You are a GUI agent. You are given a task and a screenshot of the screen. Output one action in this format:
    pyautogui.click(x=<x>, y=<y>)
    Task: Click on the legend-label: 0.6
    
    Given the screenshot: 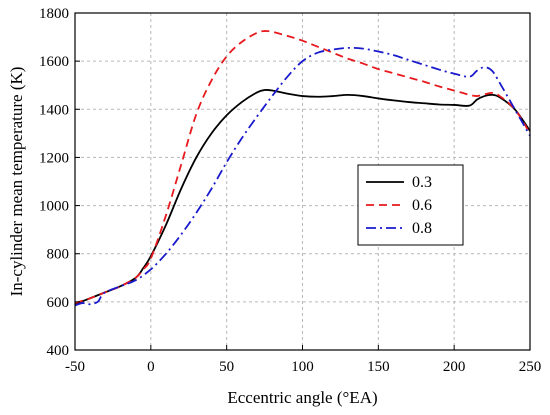 What is the action you would take?
    pyautogui.click(x=422, y=205)
    